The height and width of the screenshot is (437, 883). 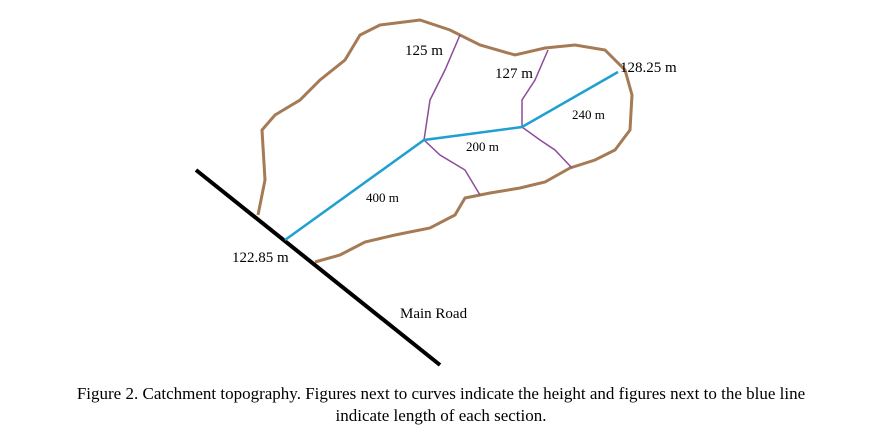 I want to click on elevation-label: 127 m, so click(x=514, y=74).